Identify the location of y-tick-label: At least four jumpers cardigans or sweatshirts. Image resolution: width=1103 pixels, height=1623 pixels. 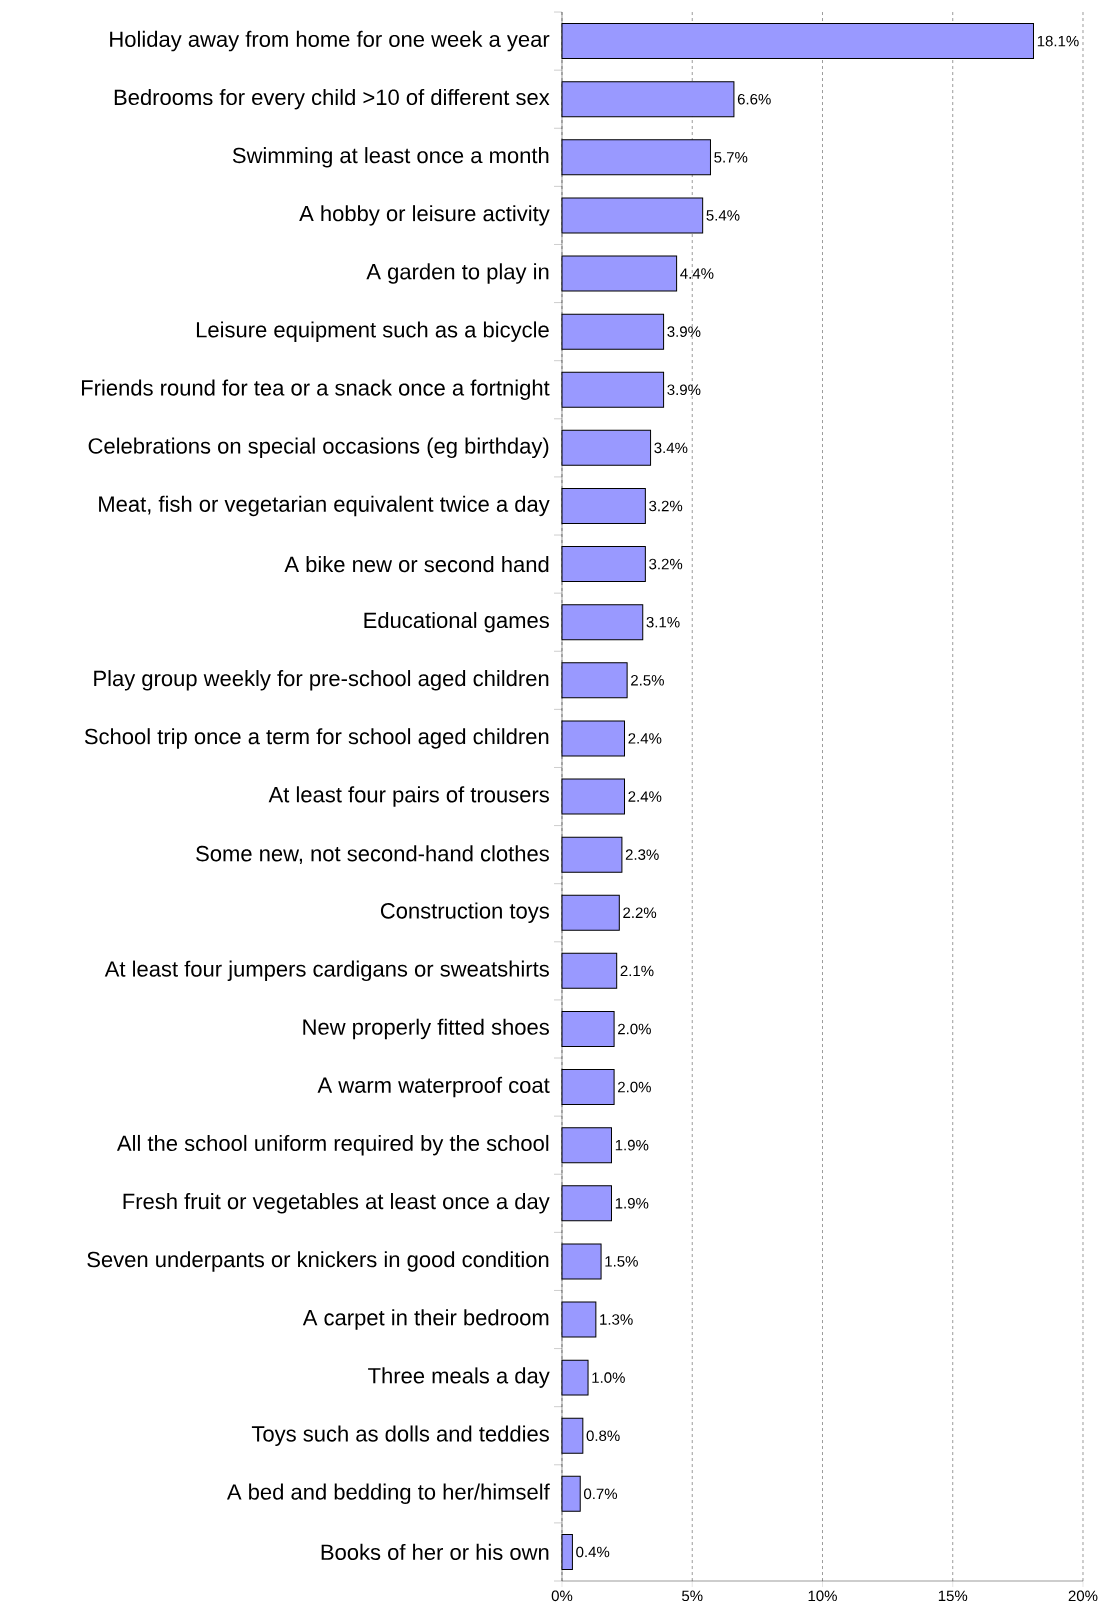
(326, 971).